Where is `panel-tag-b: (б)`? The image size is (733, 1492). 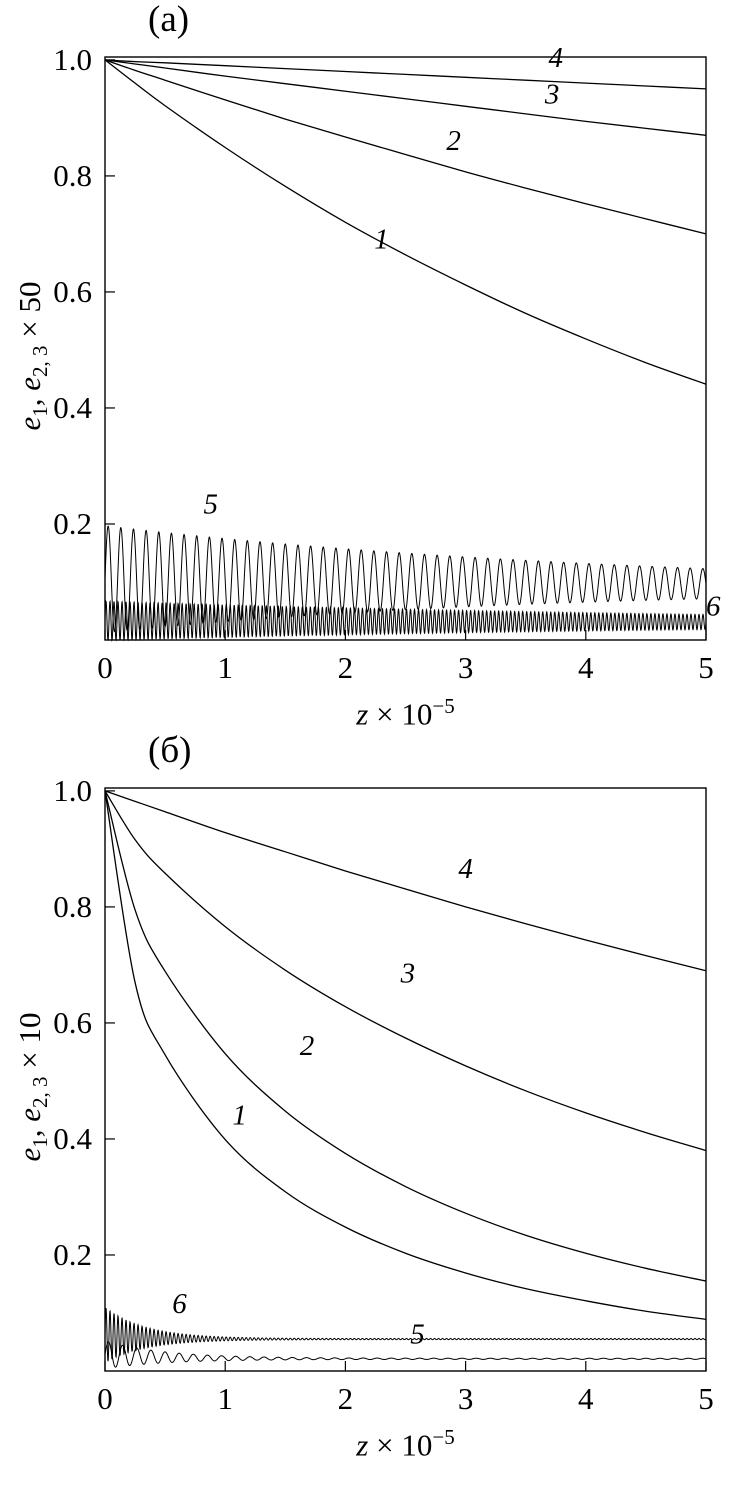 panel-tag-b: (б) is located at coordinates (170, 750).